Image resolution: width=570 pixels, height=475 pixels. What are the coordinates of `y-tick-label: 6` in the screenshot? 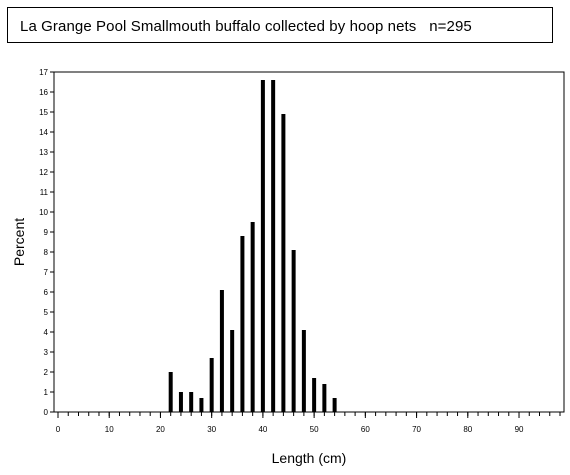 It's located at (46, 292).